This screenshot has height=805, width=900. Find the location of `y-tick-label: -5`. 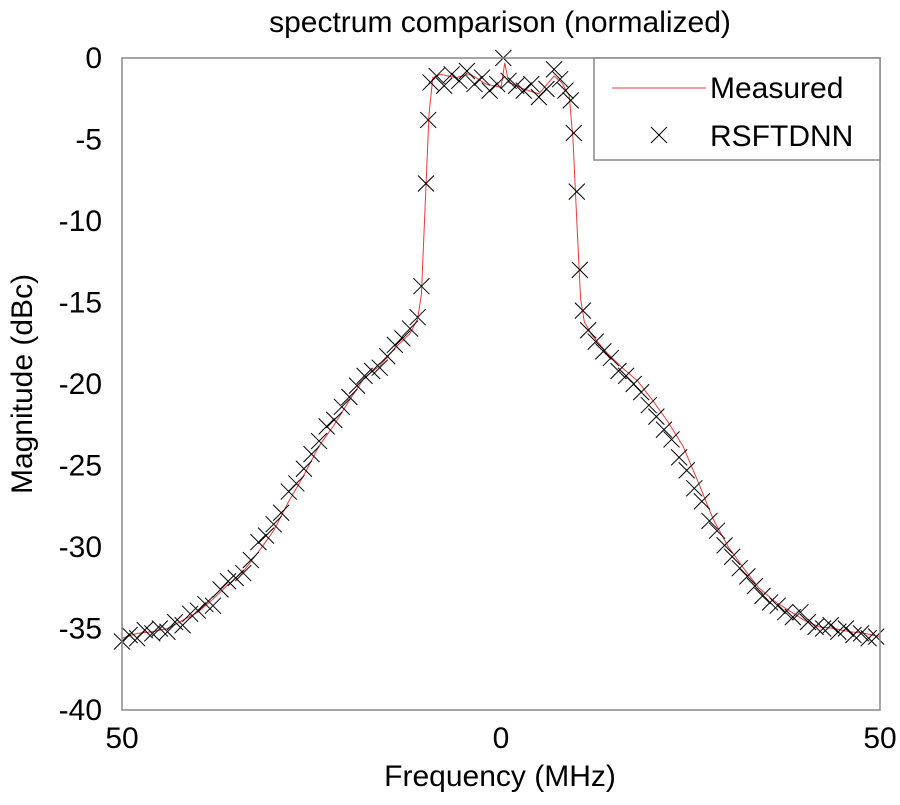

y-tick-label: -5 is located at coordinates (88, 140).